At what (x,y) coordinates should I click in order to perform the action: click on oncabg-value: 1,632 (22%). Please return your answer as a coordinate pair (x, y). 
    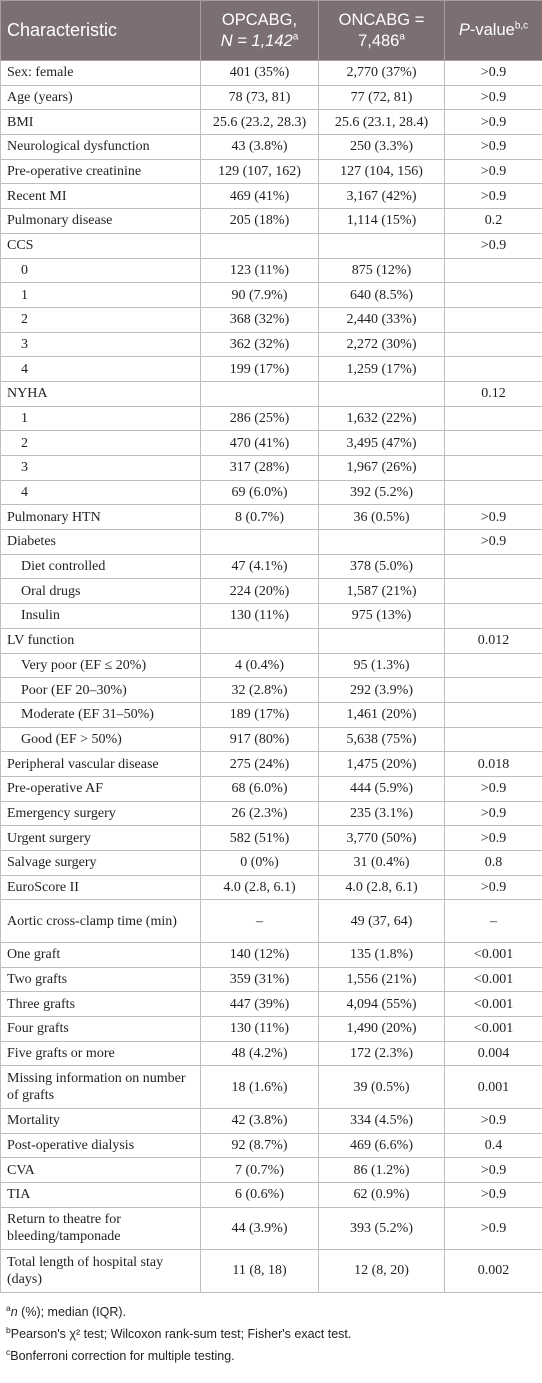
    Looking at the image, I should click on (381, 418).